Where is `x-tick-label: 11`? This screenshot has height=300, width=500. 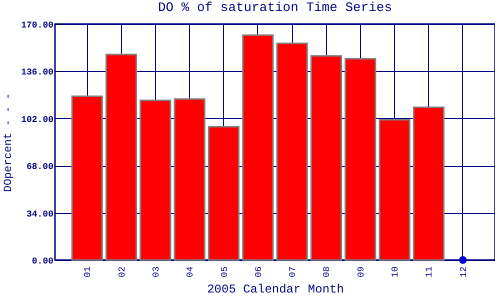 x-tick-label: 11 is located at coordinates (429, 272).